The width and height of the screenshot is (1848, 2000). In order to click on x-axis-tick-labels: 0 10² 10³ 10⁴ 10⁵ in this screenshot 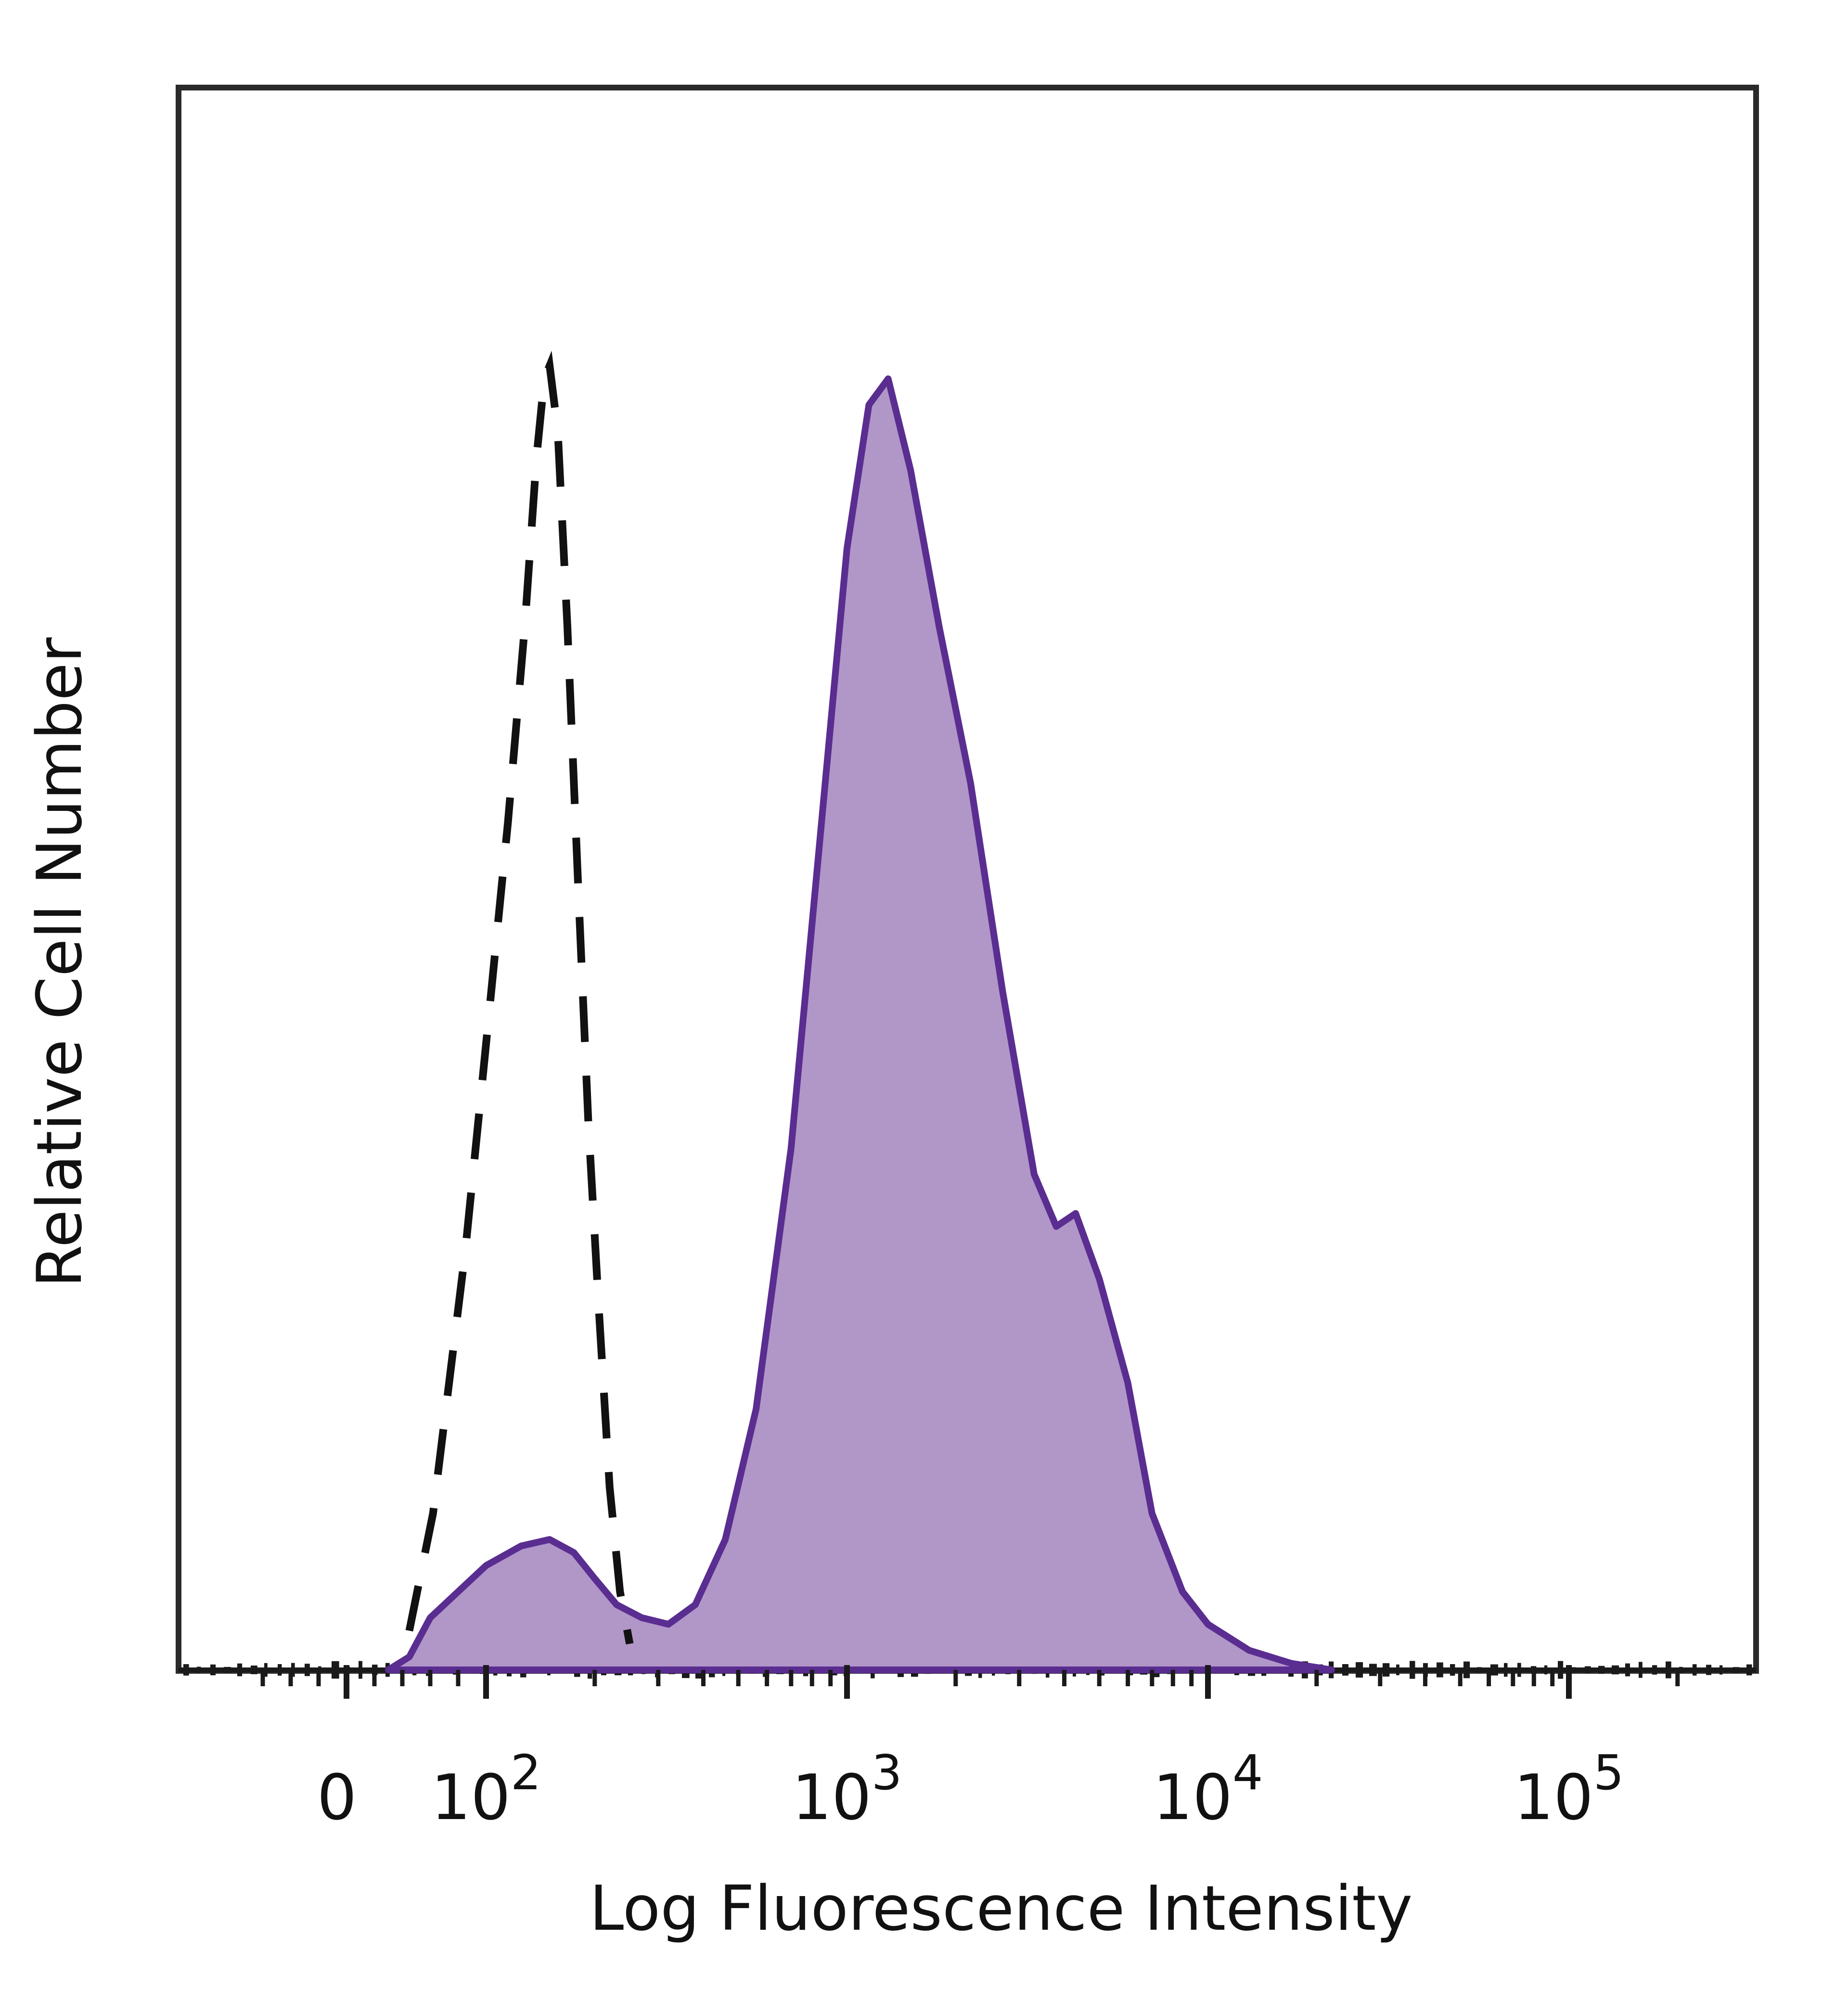, I will do `click(970, 1789)`.